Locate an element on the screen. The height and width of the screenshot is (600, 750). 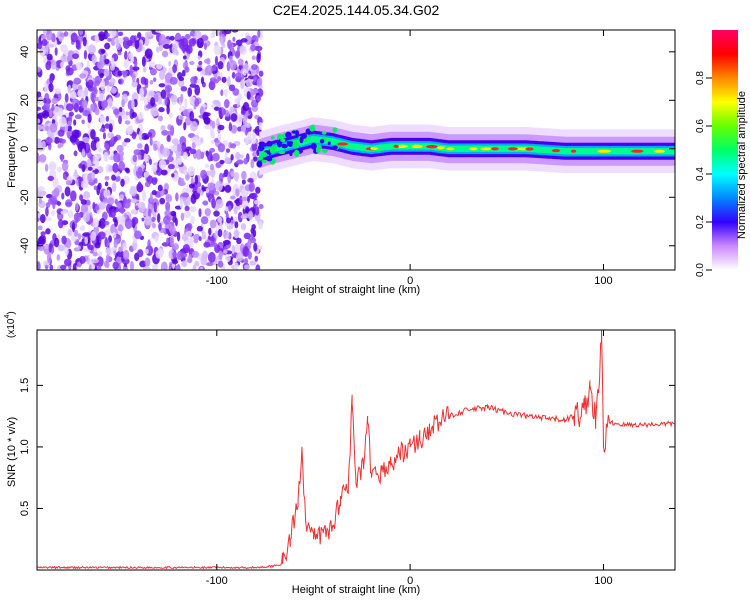
svg-text: (x104) is located at coordinates (10, 324).